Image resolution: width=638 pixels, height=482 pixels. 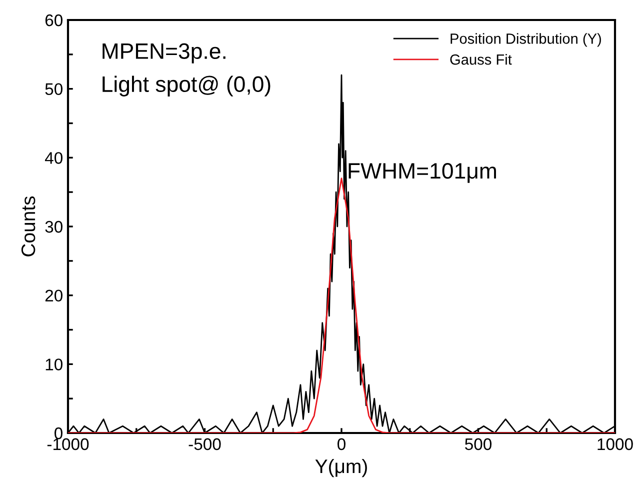 What do you see at coordinates (164, 53) in the screenshot?
I see `annotation: MPEN=3p.e.` at bounding box center [164, 53].